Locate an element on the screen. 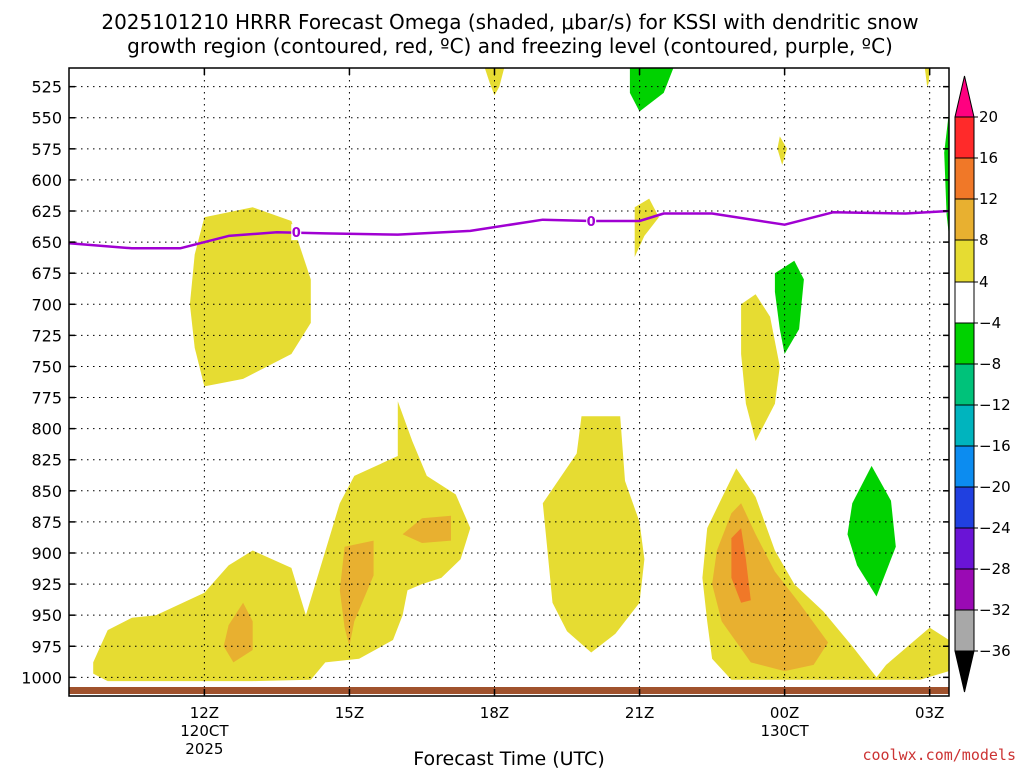 This screenshot has height=768, width=1024. y-tick-label: 700 is located at coordinates (46, 304).